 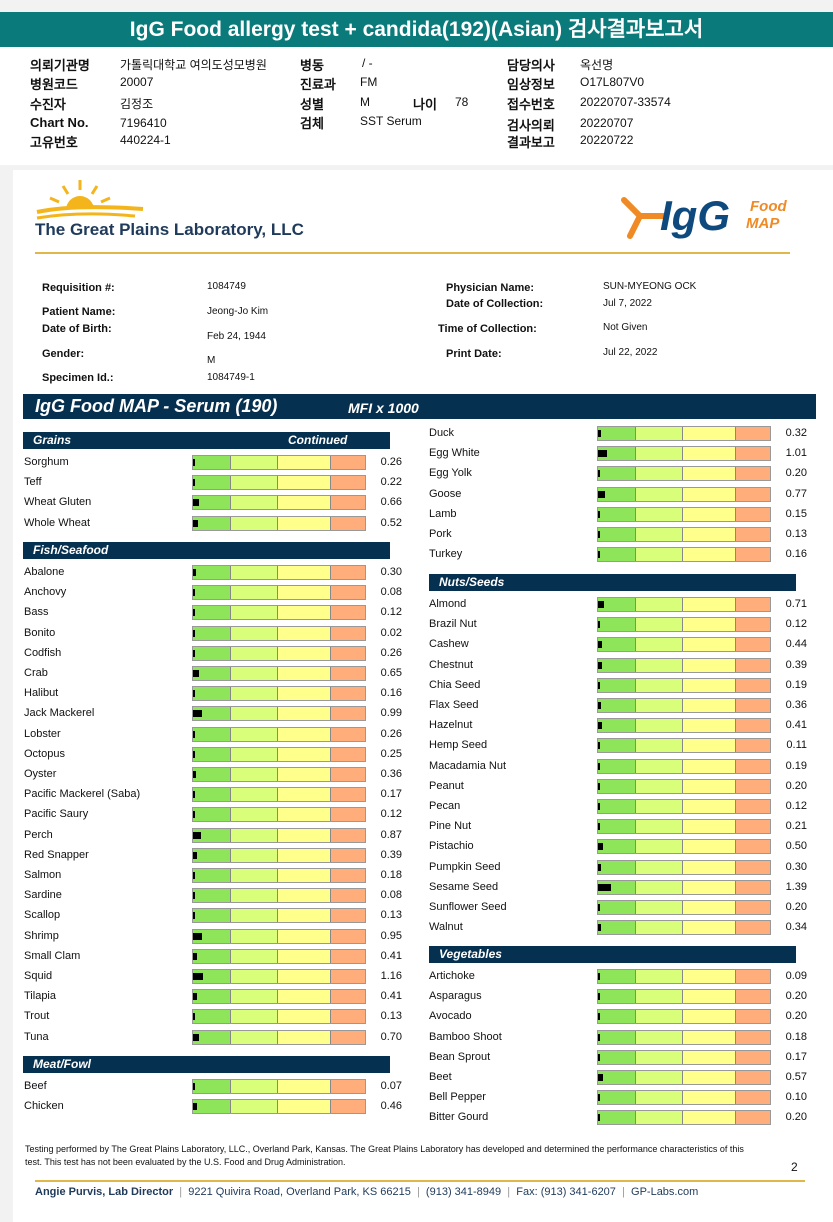 I want to click on food-name: Chia Seed, so click(x=455, y=684).